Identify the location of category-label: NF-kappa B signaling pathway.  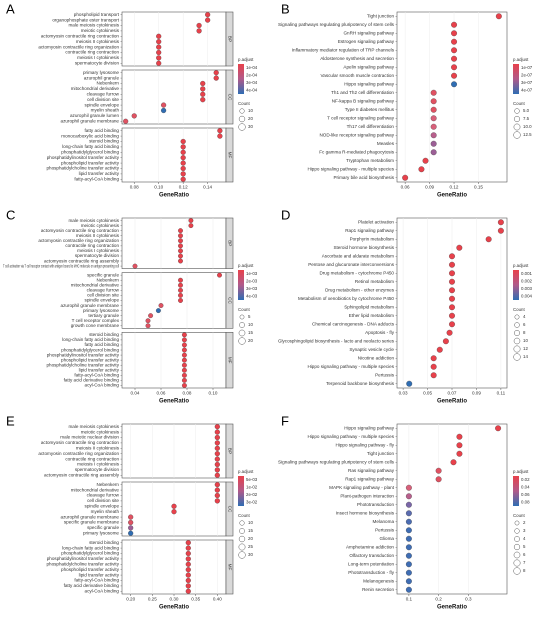
(363, 100).